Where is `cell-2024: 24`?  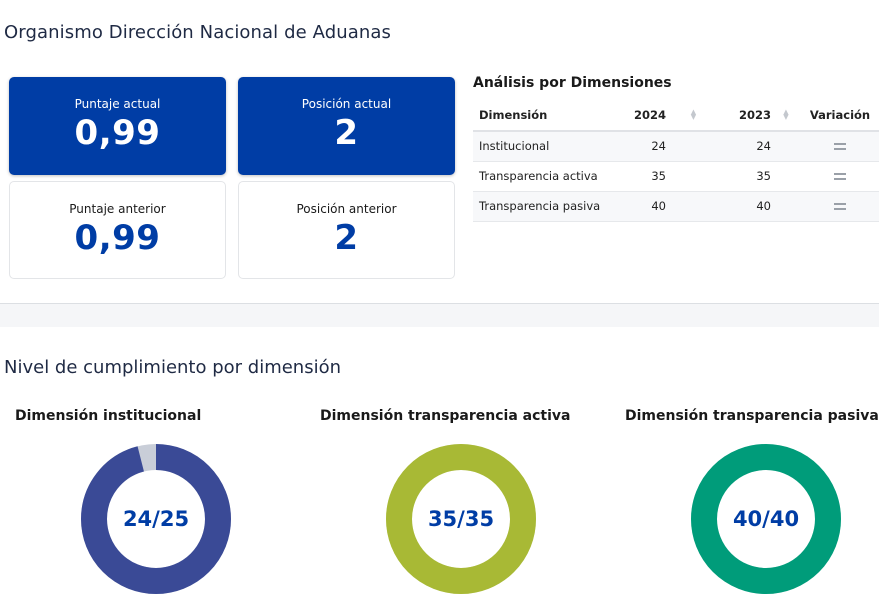 cell-2024: 24 is located at coordinates (636, 146).